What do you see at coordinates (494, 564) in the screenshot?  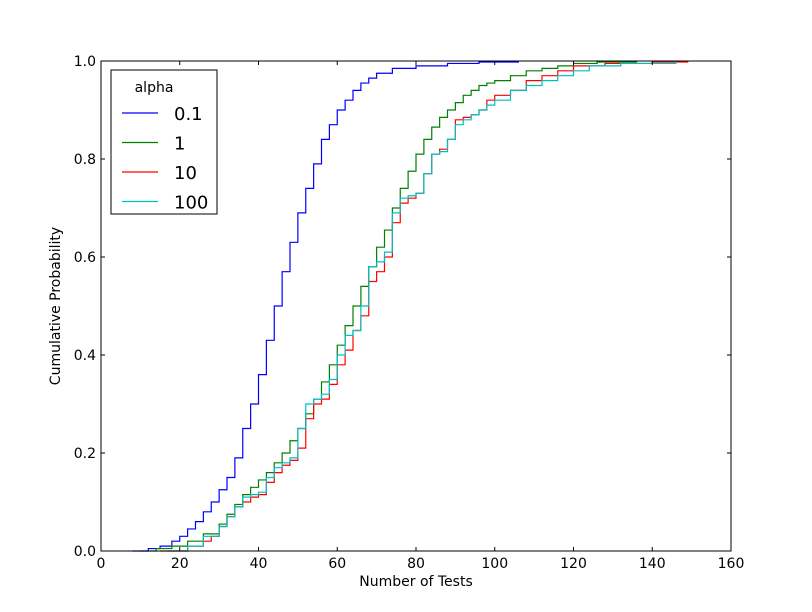 I see `x-tick-label: 100` at bounding box center [494, 564].